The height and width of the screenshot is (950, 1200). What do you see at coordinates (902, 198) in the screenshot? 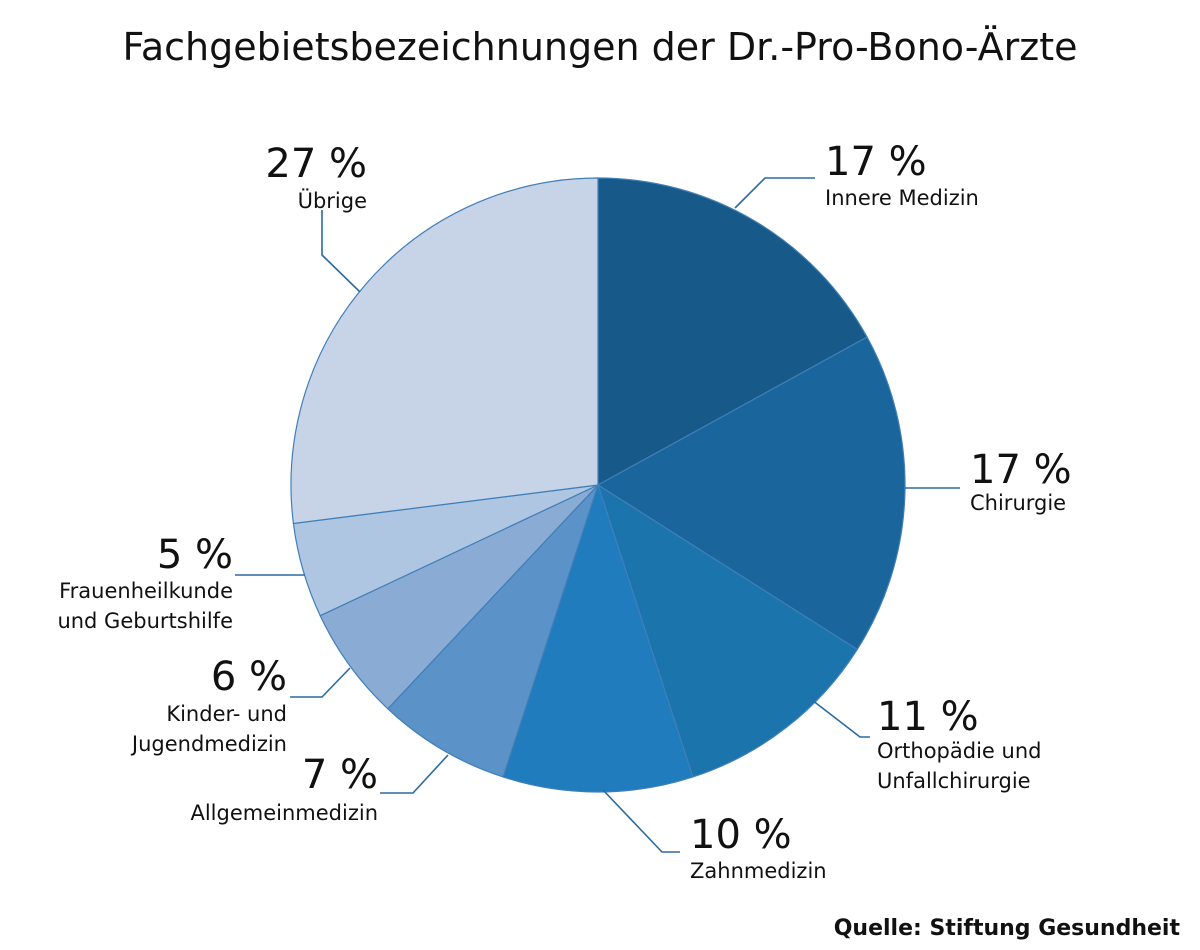
I see `slice-category-label: Innere Medizin` at bounding box center [902, 198].